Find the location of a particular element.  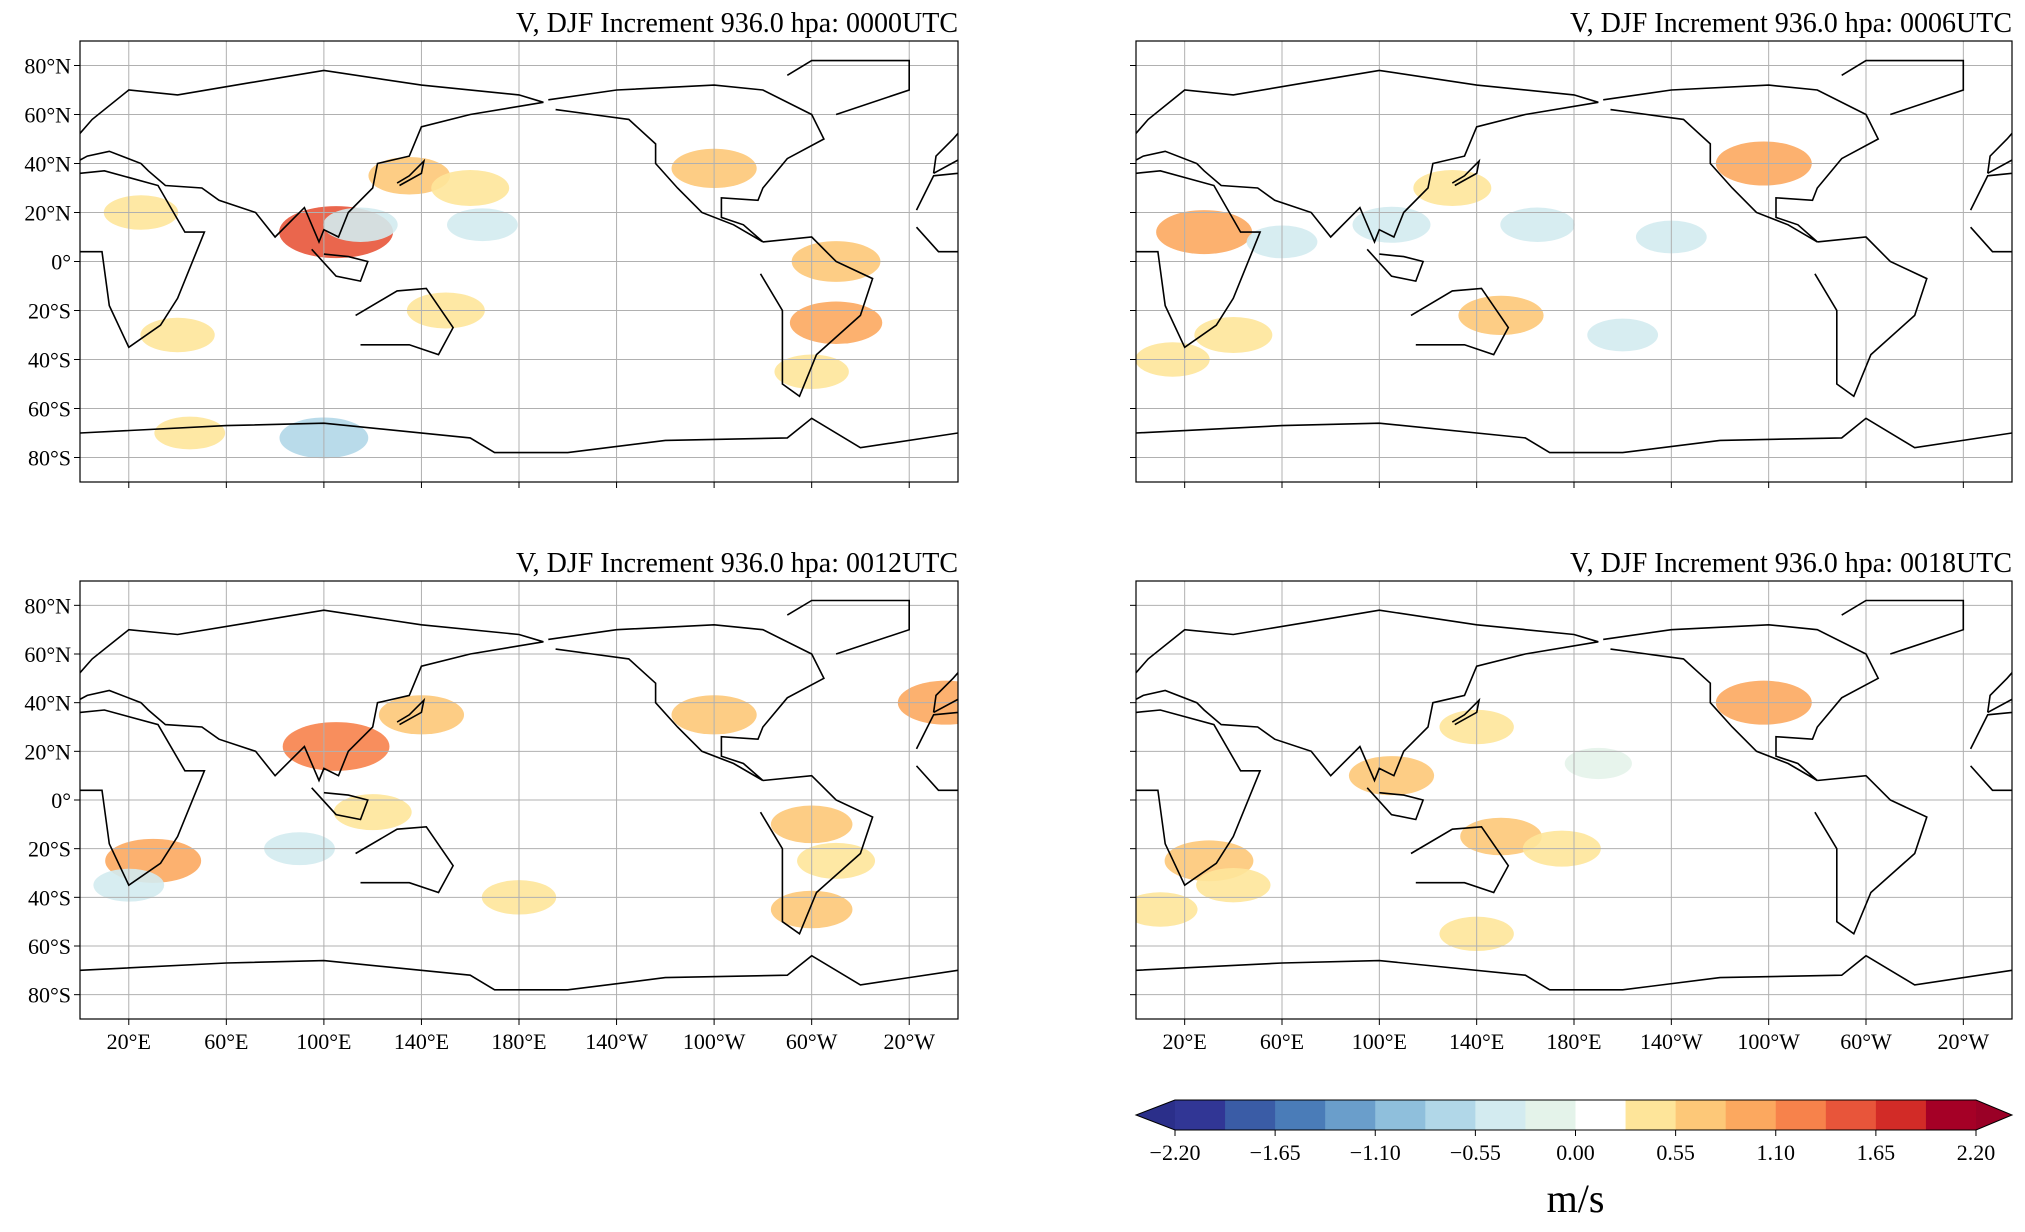

colorbar-tick-label: 1.10 is located at coordinates (1776, 1152).